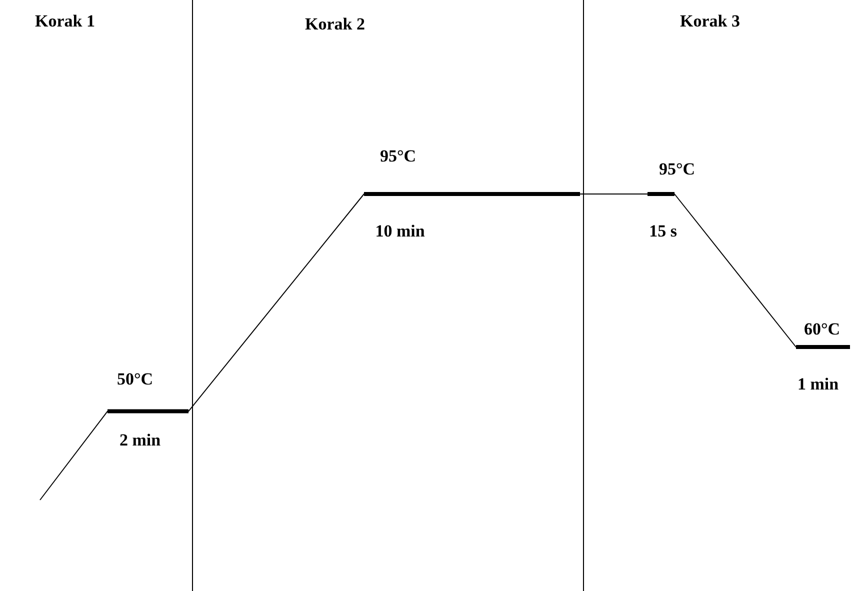 This screenshot has height=591, width=857. Describe the element at coordinates (663, 230) in the screenshot. I see `annotation: 15 s` at that location.